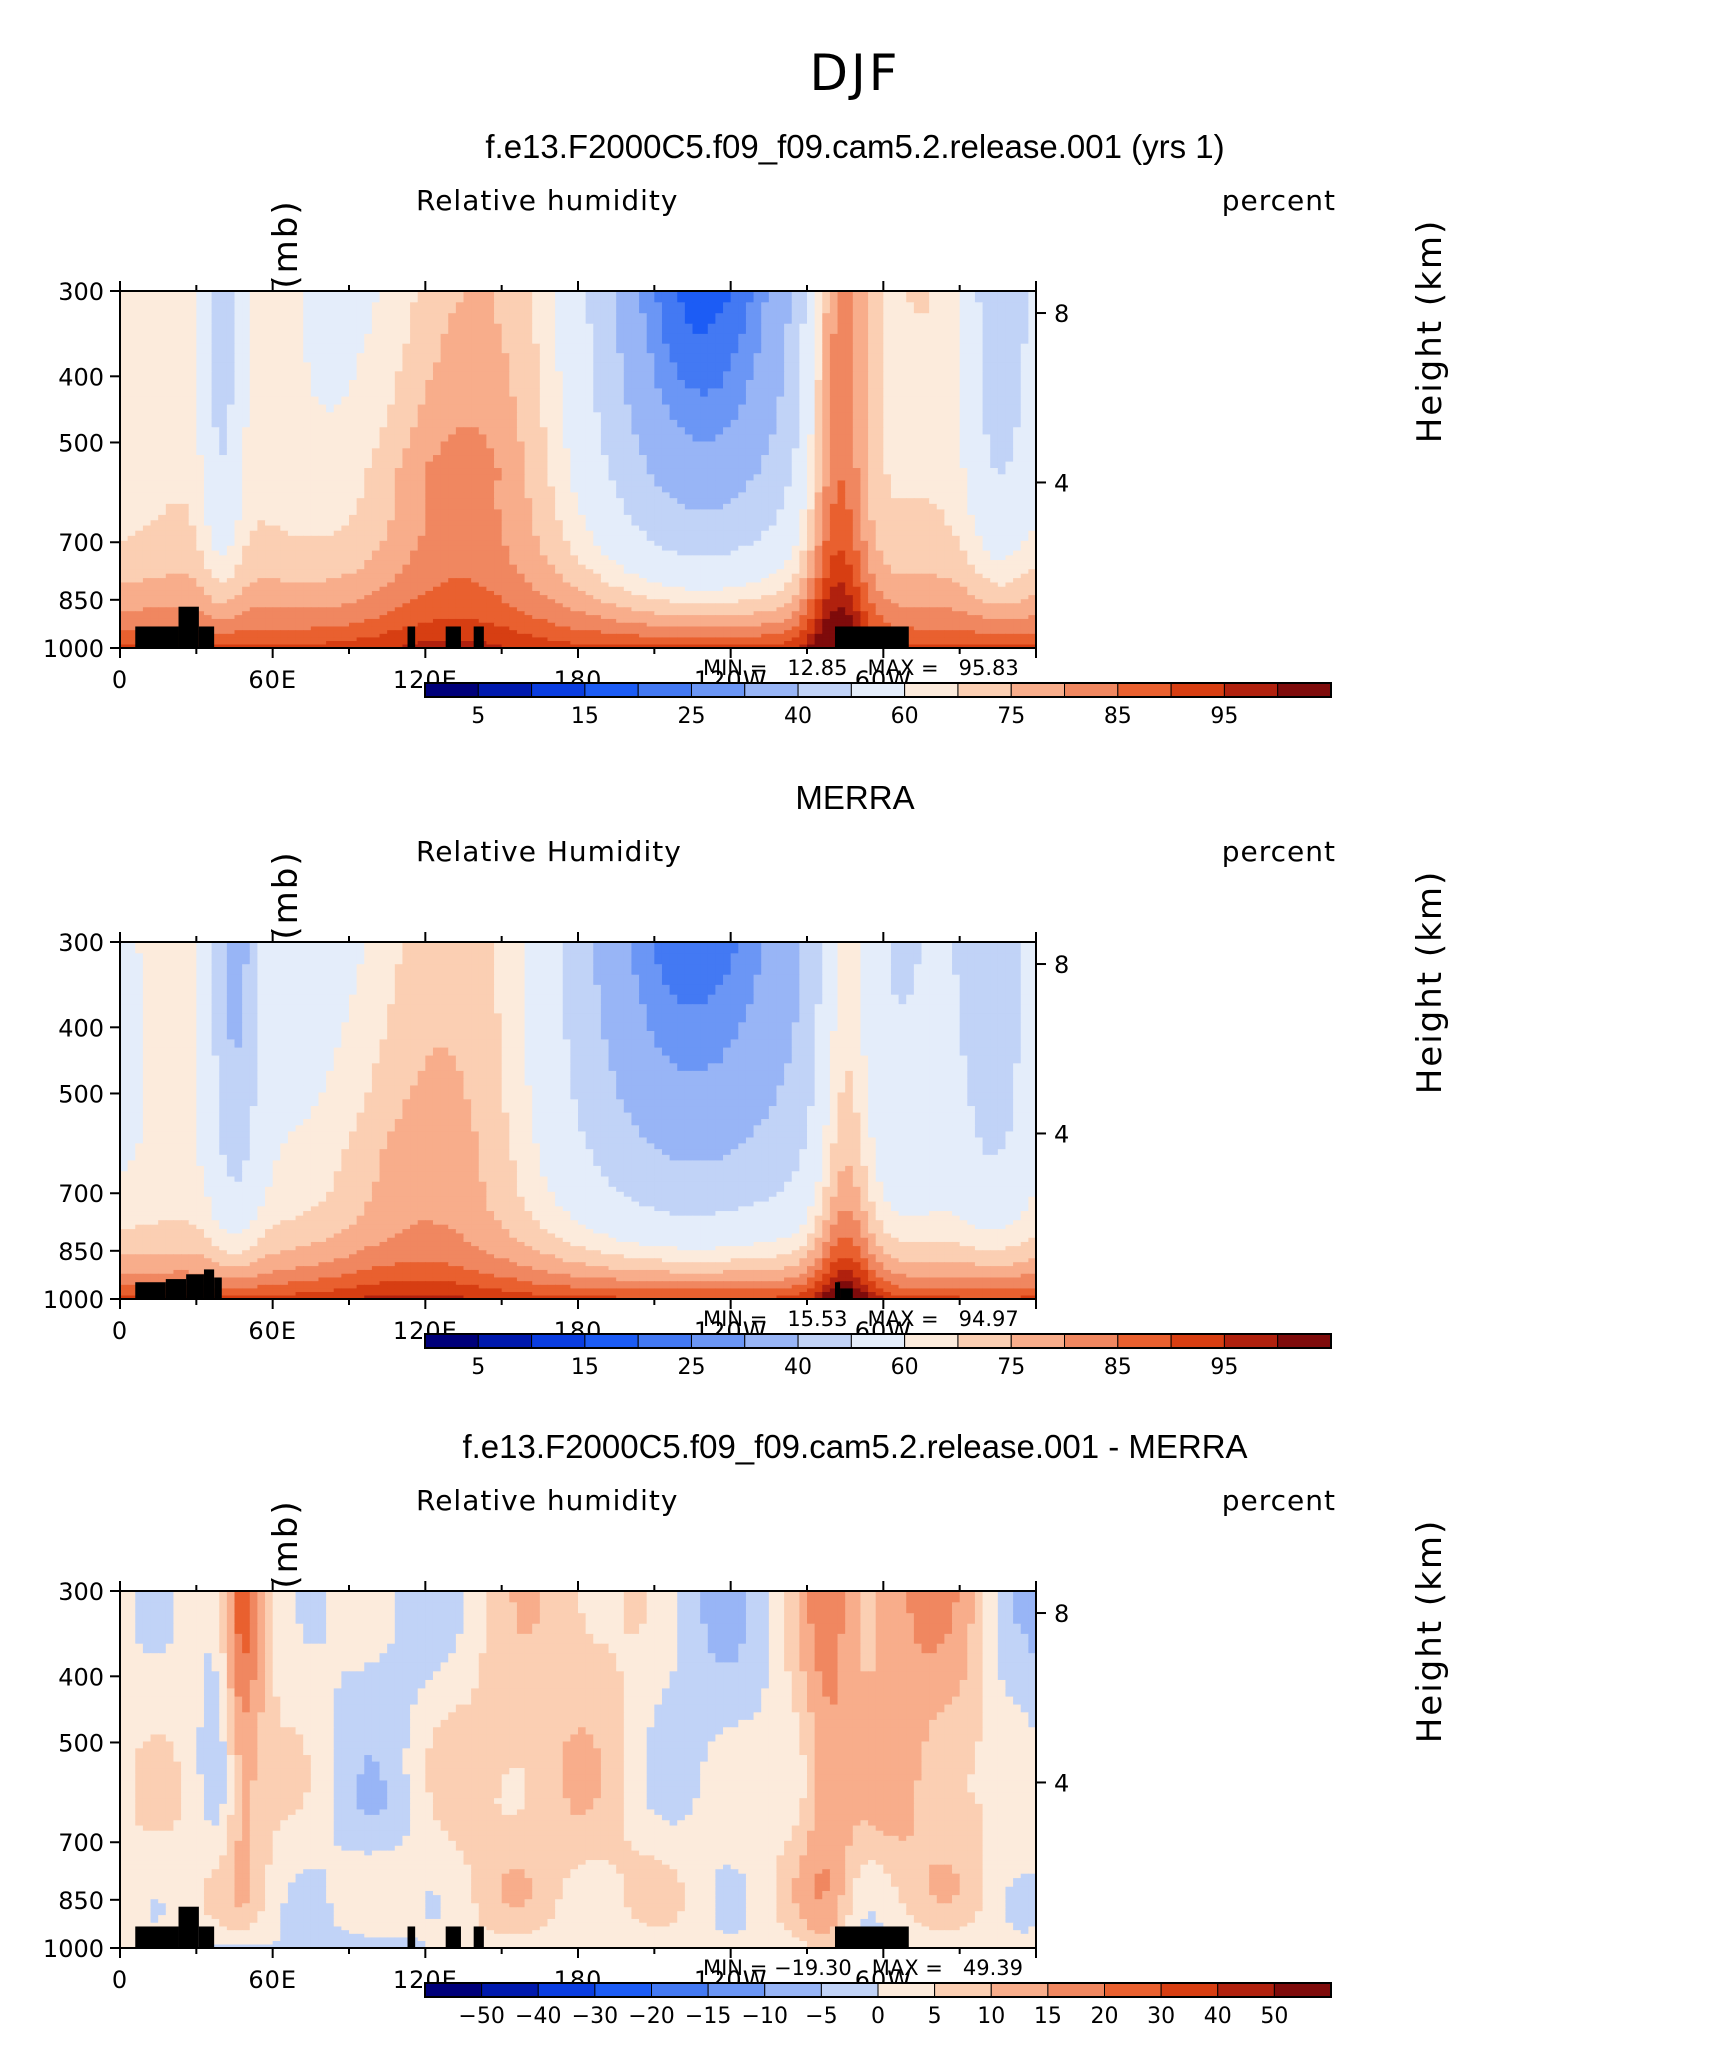 Image resolution: width=1710 pixels, height=2068 pixels. I want to click on min-max-readout: MIN = 15.53 MAX = 94.97, so click(861, 1319).